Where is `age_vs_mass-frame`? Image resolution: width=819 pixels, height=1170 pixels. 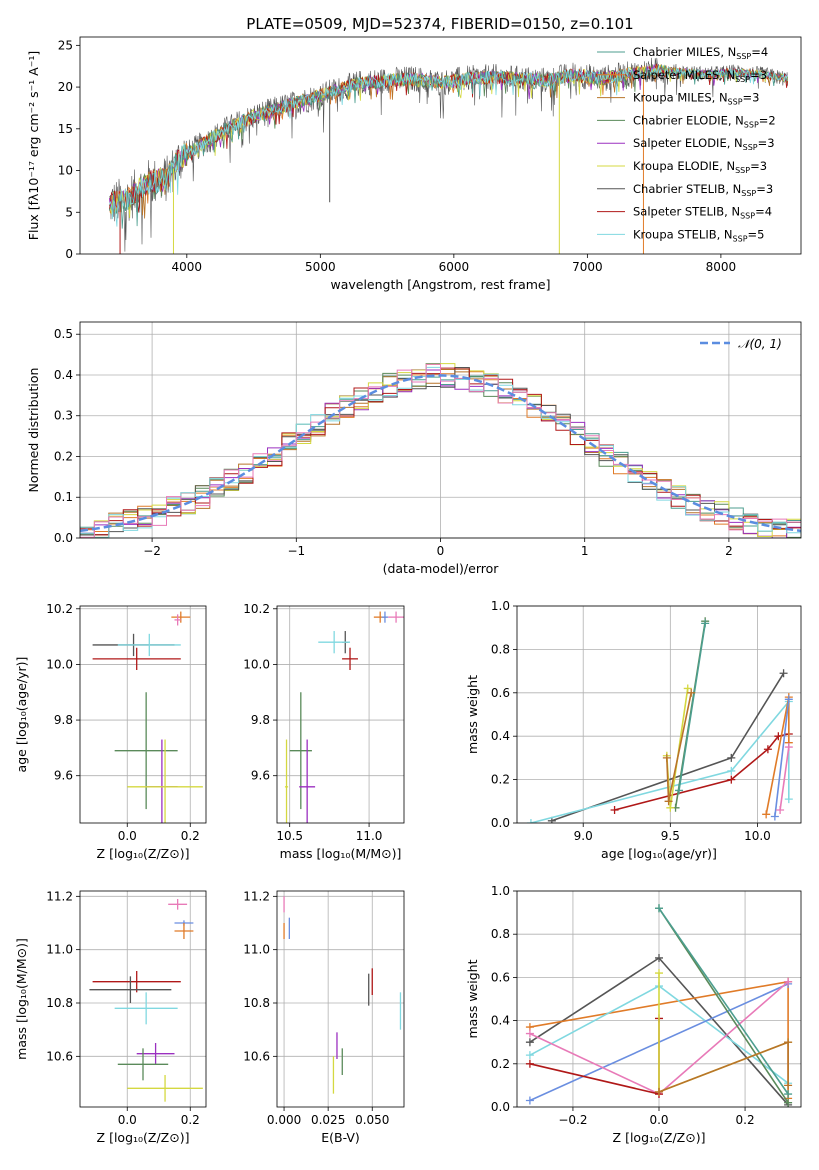 age_vs_mass-frame is located at coordinates (340, 714).